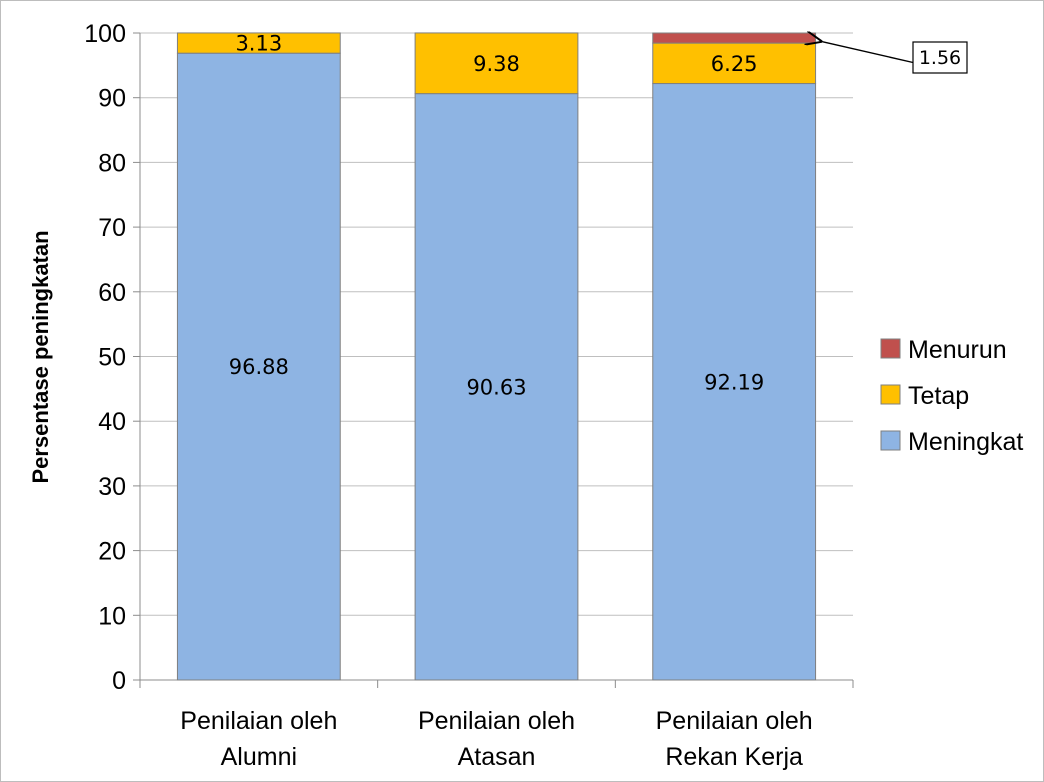 This screenshot has height=782, width=1044. Describe the element at coordinates (105, 34) in the screenshot. I see `y-tick-label: 100` at that location.